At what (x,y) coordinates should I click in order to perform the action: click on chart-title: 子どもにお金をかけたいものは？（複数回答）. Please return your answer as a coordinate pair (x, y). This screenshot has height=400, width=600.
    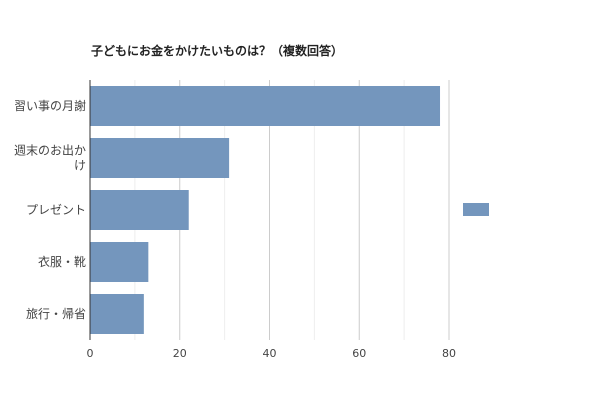
    Looking at the image, I should click on (217, 50).